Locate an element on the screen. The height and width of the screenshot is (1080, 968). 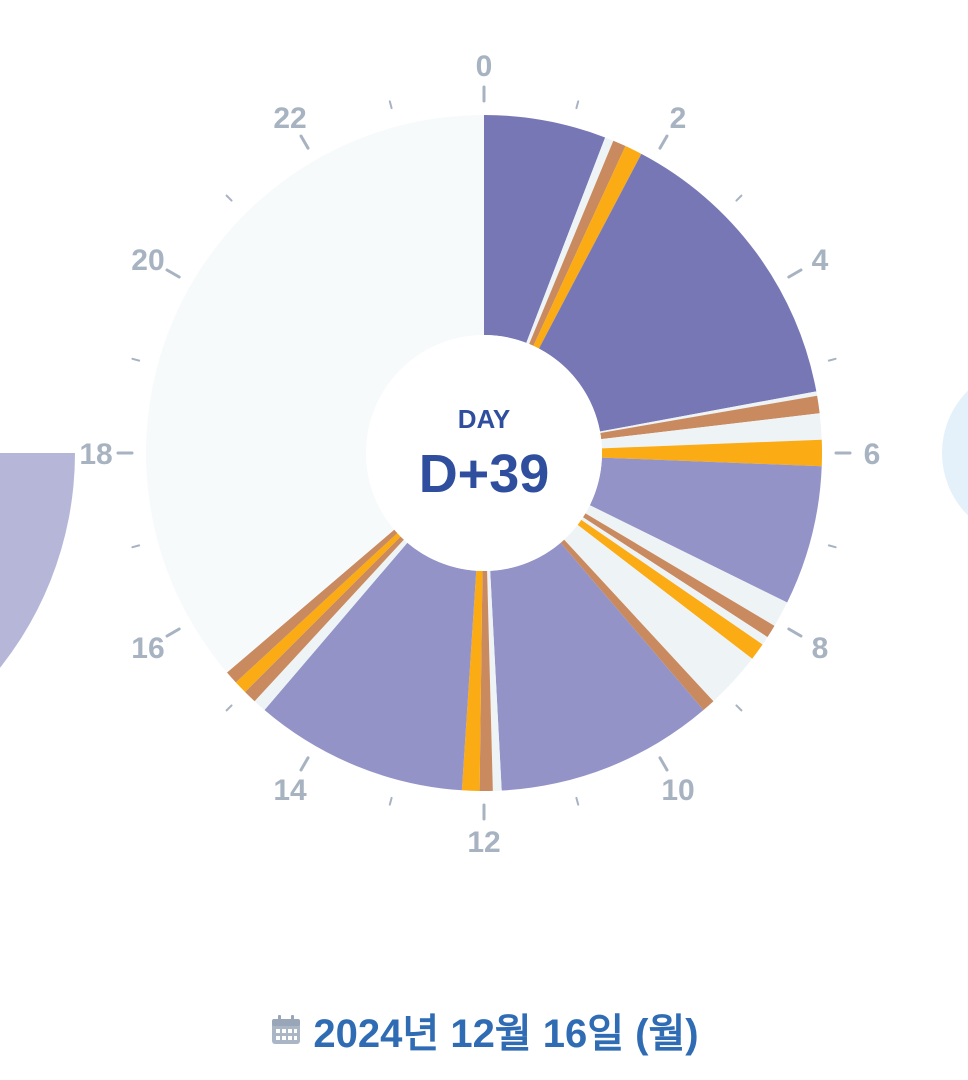
day-label: DAY is located at coordinates (484, 419).